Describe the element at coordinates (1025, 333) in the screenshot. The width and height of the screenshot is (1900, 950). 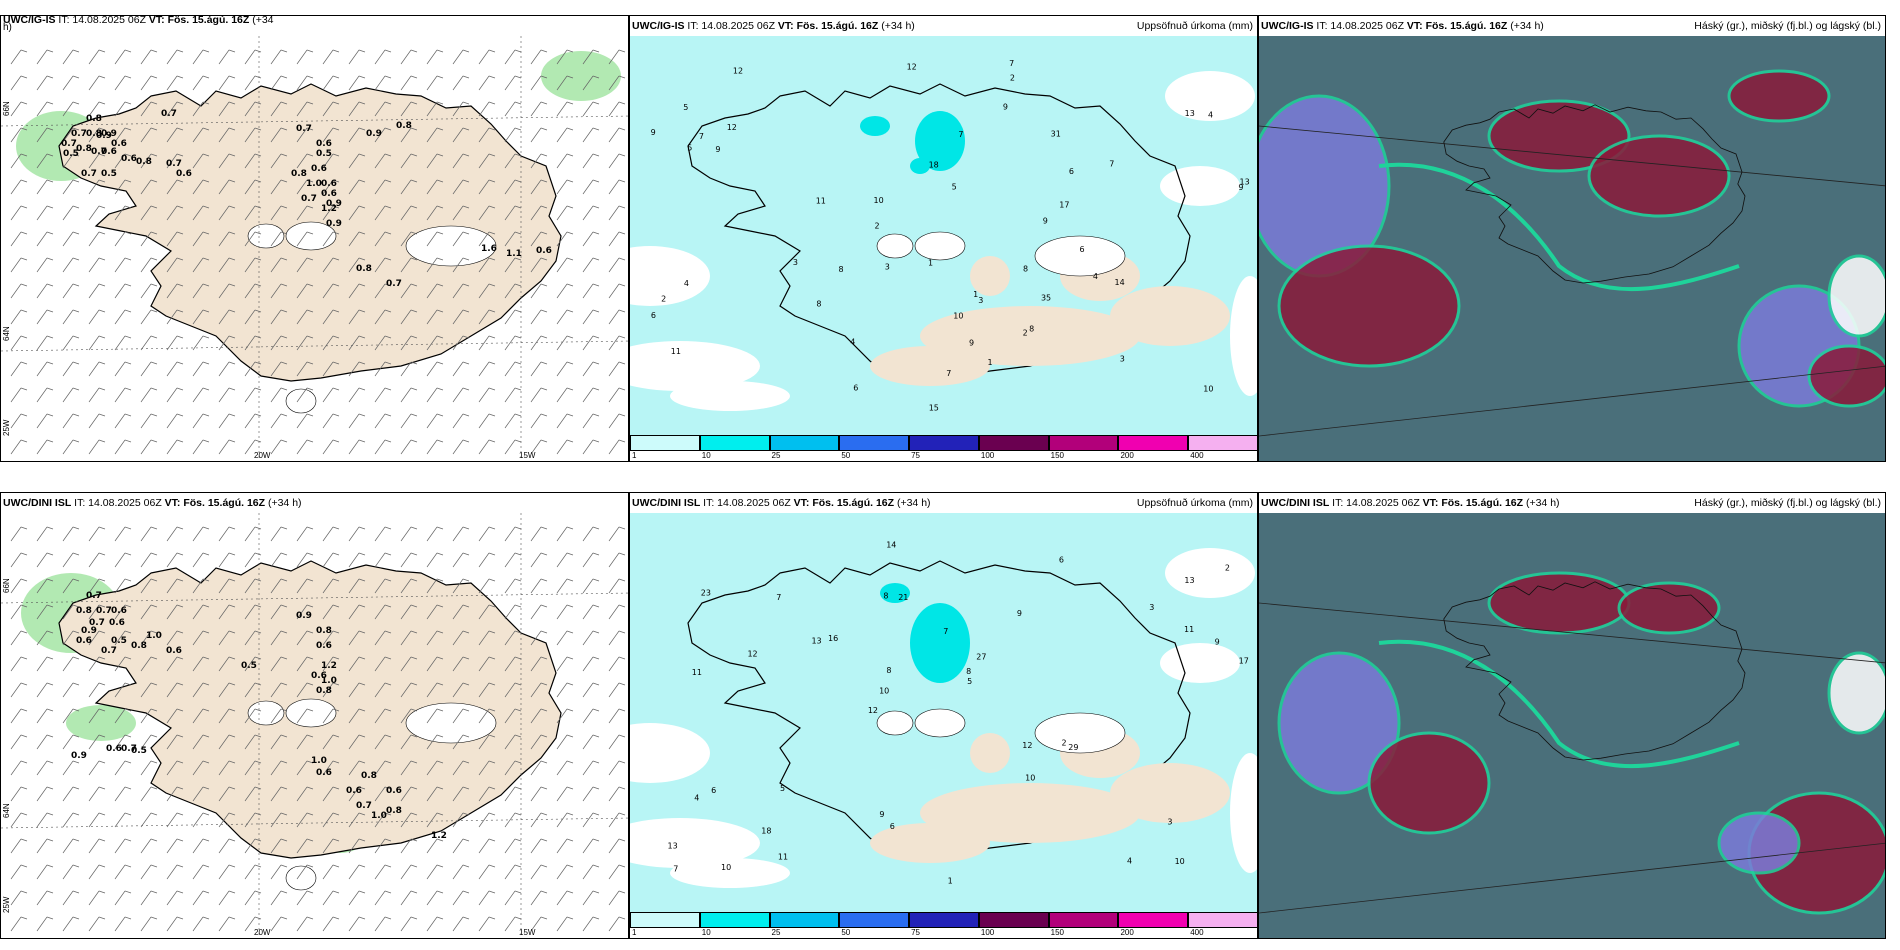
I see `precip-value-label: 2` at that location.